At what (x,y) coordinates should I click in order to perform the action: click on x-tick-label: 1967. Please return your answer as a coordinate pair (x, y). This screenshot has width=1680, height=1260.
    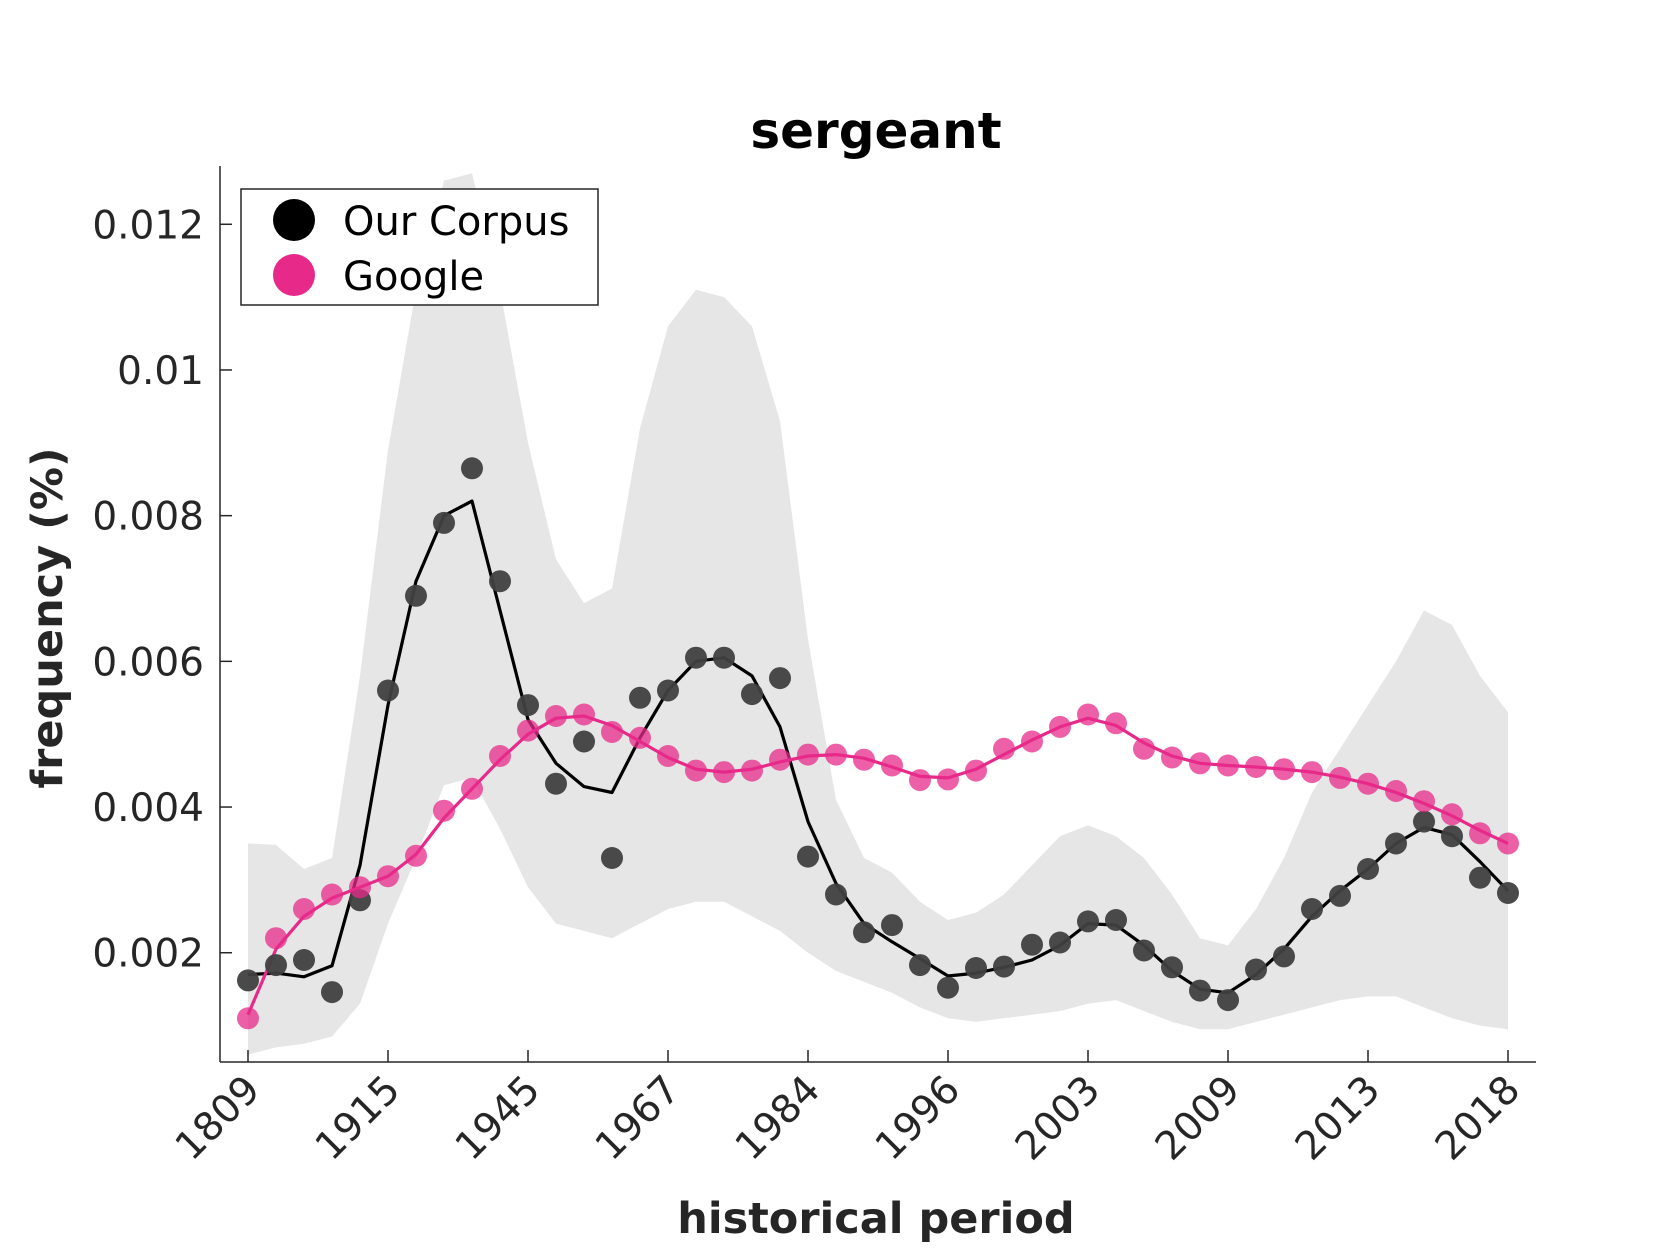
    Looking at the image, I should click on (638, 1118).